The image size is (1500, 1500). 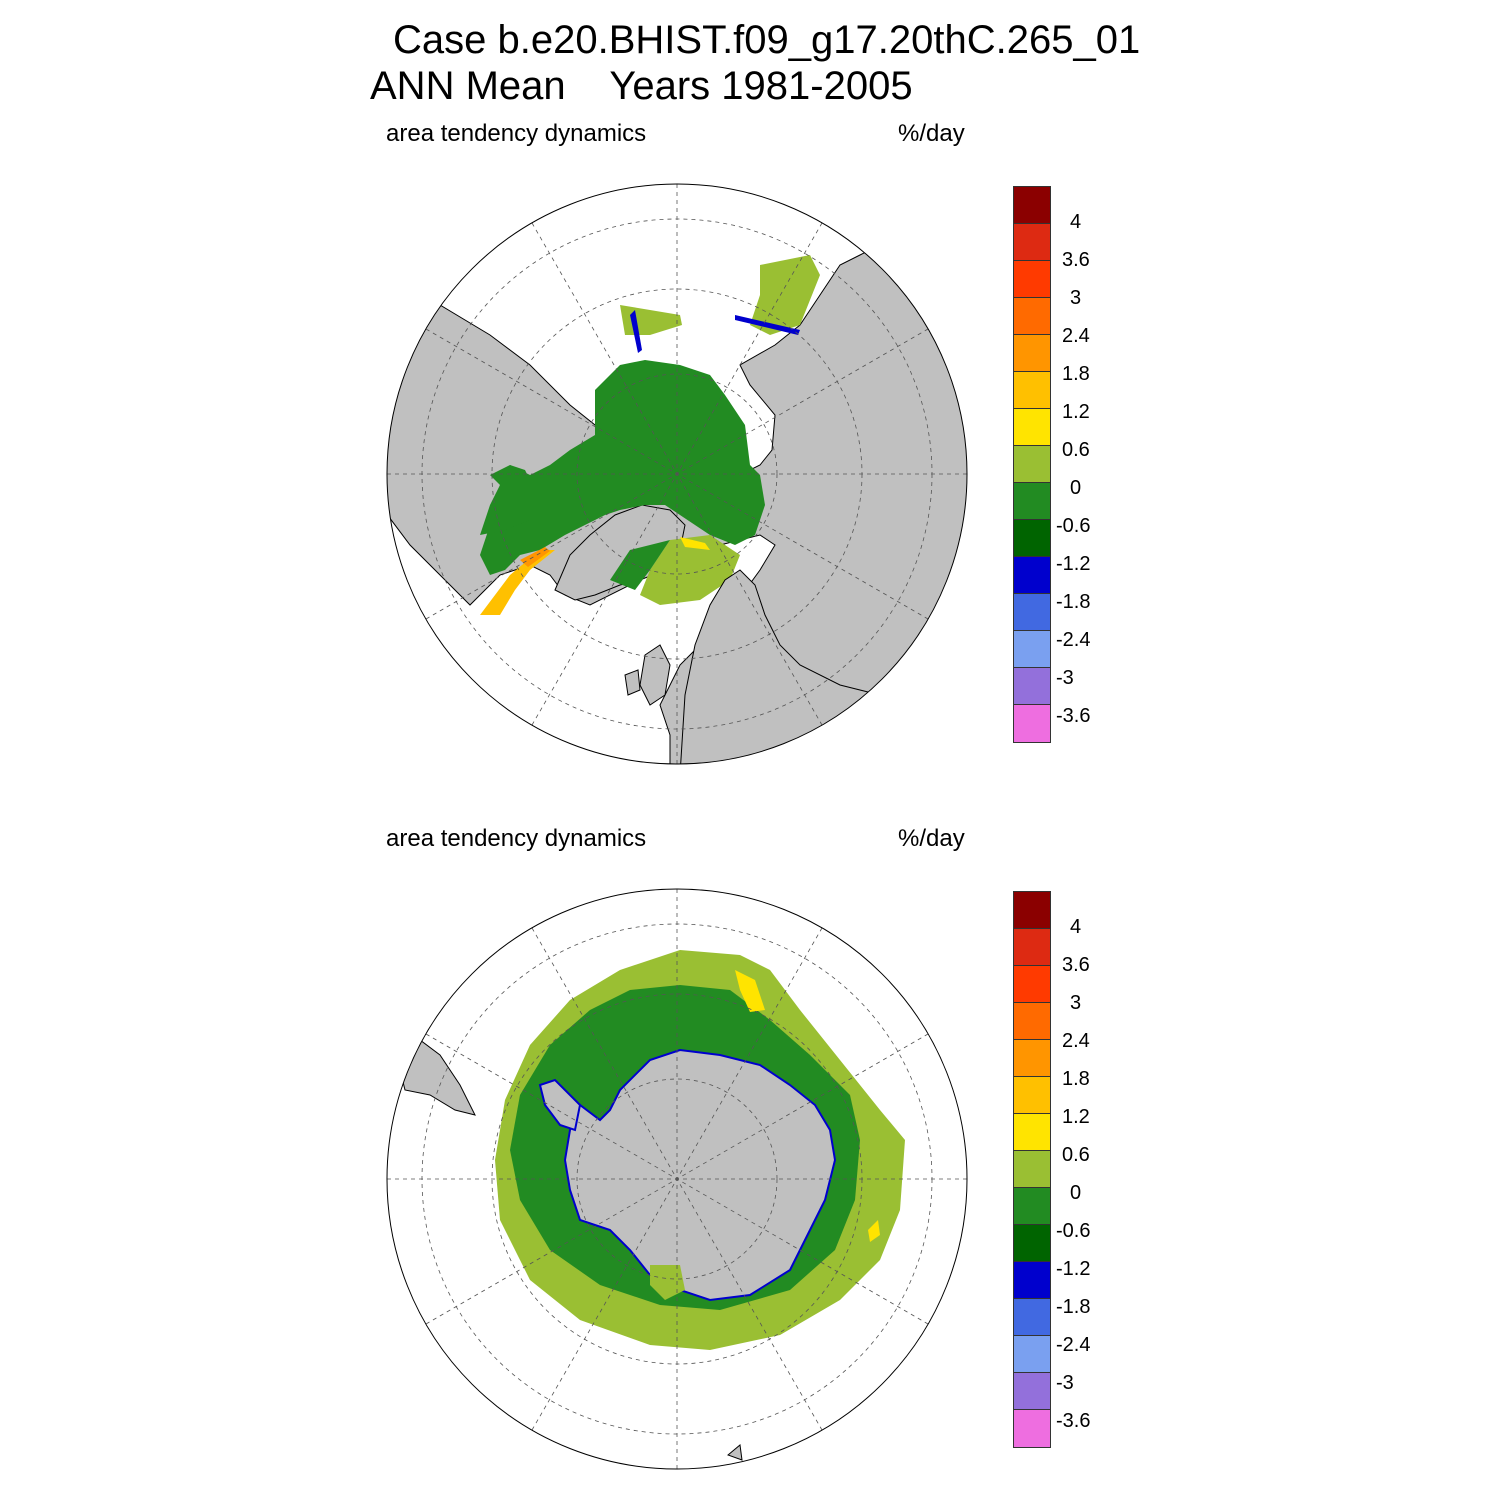 I want to click on north-colorbar-tick-label: 1.8, so click(x=1076, y=374).